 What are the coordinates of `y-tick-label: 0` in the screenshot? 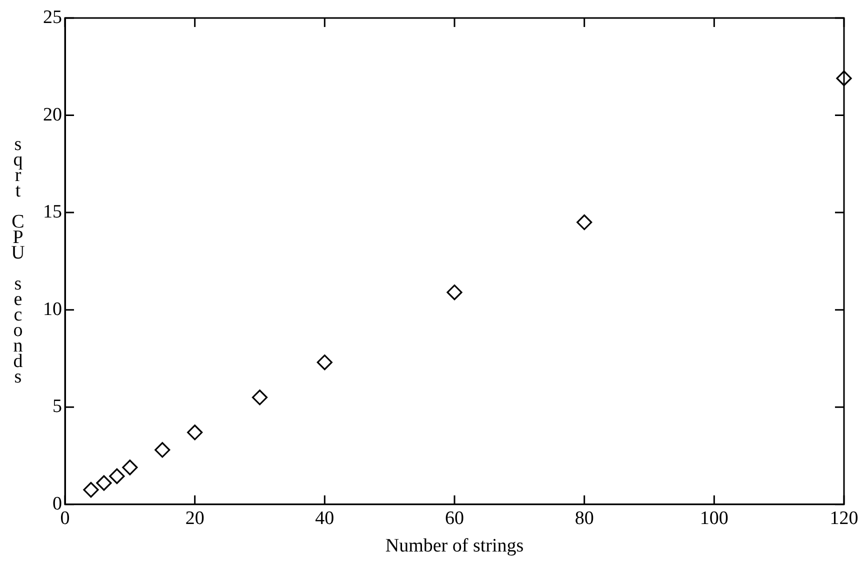 It's located at (57, 503).